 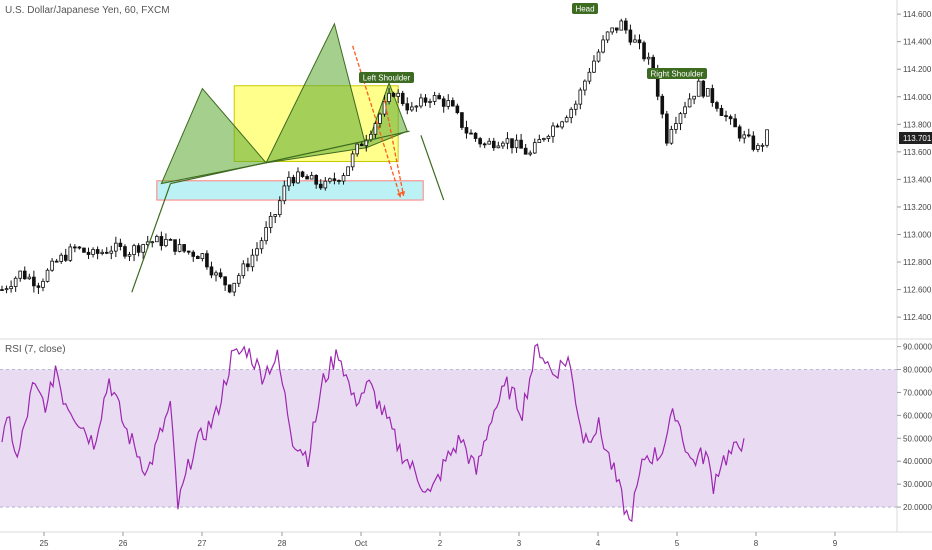 What do you see at coordinates (917, 461) in the screenshot?
I see `rsi-tick-label: 40.0000` at bounding box center [917, 461].